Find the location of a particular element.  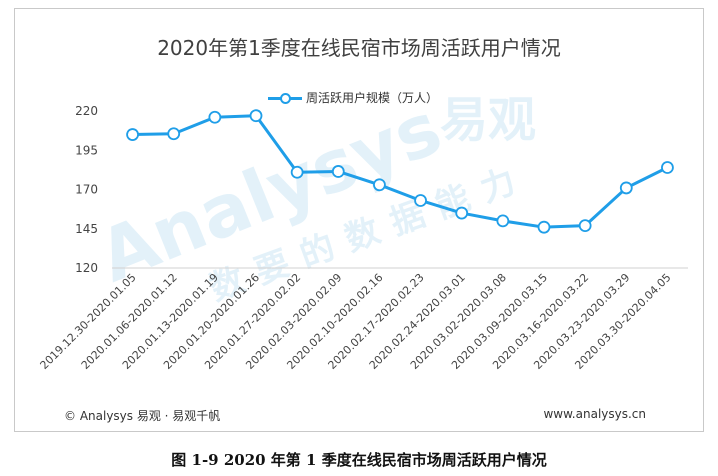

y-tick-label: 195 is located at coordinates (86, 150).